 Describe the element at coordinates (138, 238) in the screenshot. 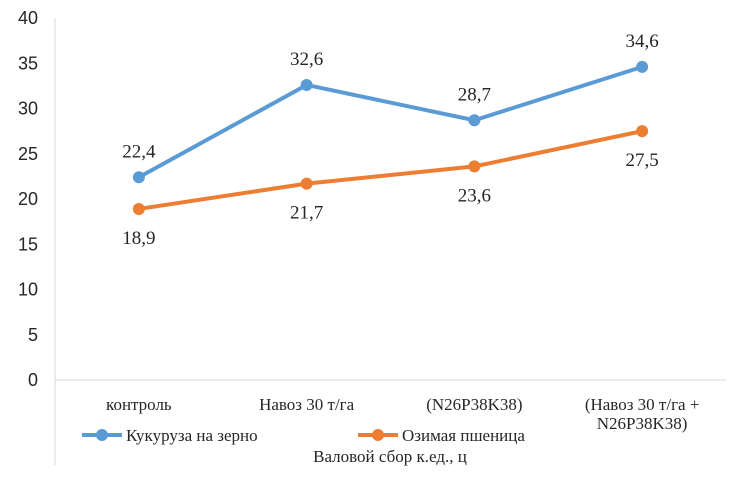

I see `data-label: 18,9` at that location.